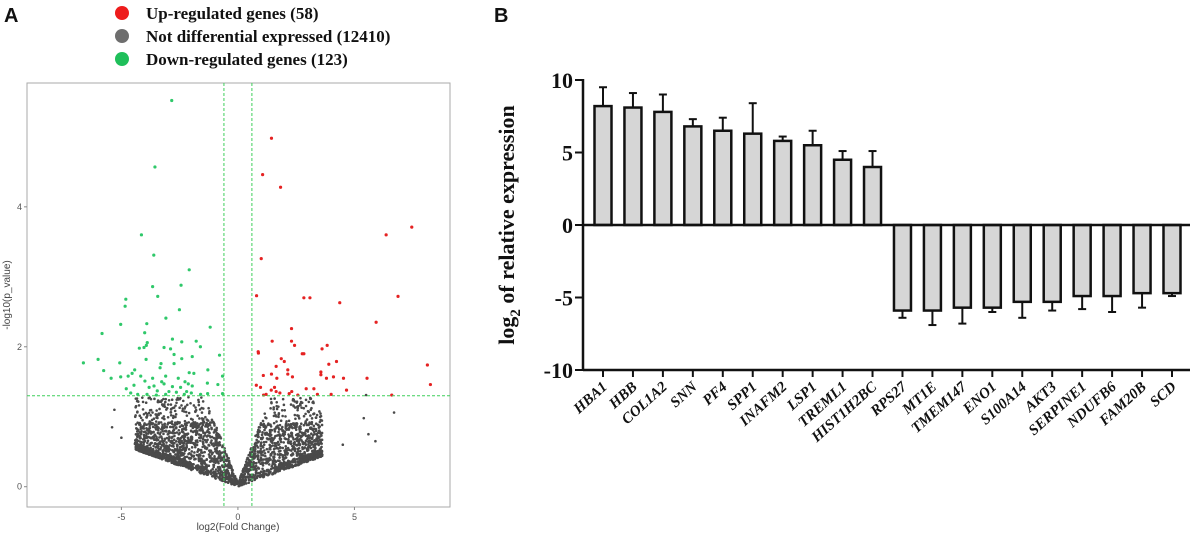  What do you see at coordinates (1052, 263) in the screenshot?
I see `bar-akt3` at bounding box center [1052, 263].